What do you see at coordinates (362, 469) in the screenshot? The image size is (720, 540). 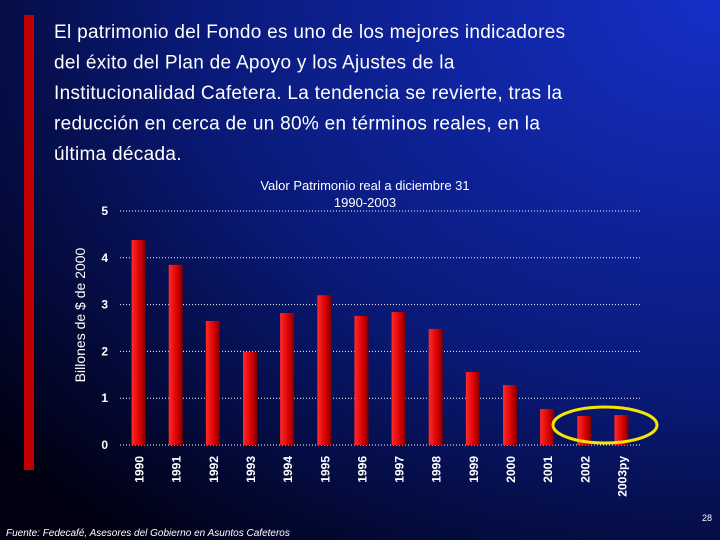 I see `x-tick-label: 1996` at bounding box center [362, 469].